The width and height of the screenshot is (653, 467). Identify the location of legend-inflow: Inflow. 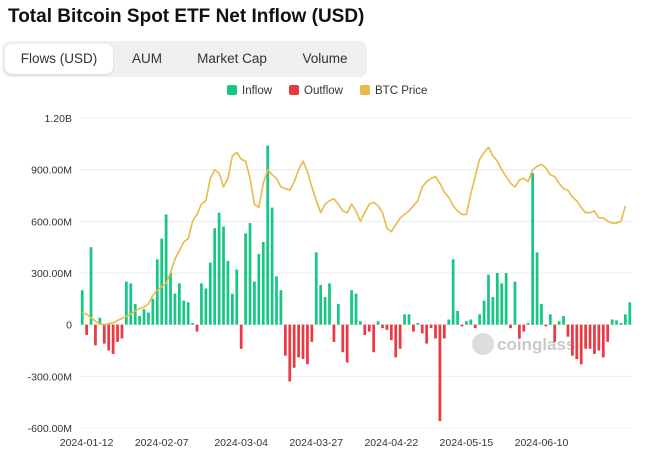
(249, 91).